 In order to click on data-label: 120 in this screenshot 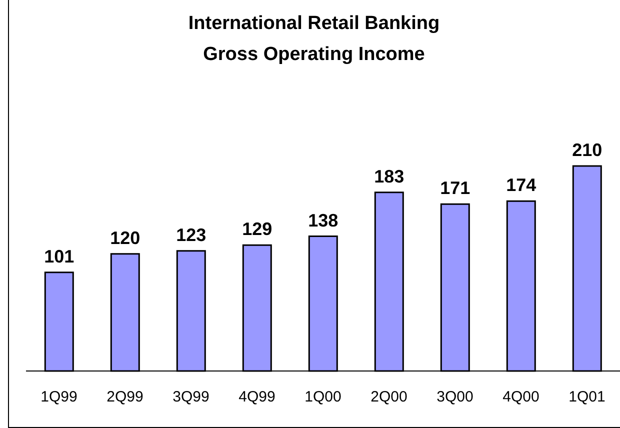, I will do `click(125, 238)`.